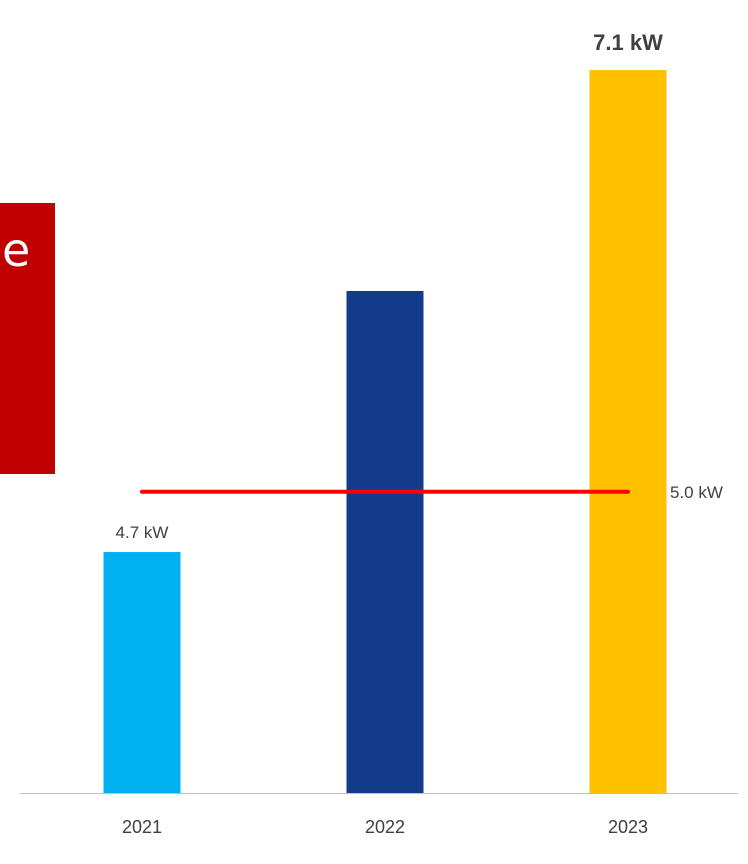  I want to click on value-label-2023: 7.1 kW, so click(628, 42).